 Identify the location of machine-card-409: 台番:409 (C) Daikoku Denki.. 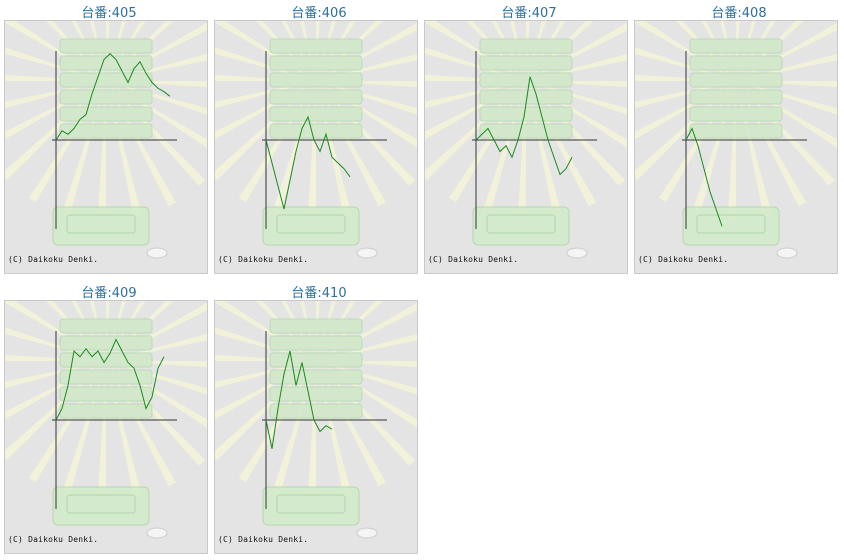
(109, 420).